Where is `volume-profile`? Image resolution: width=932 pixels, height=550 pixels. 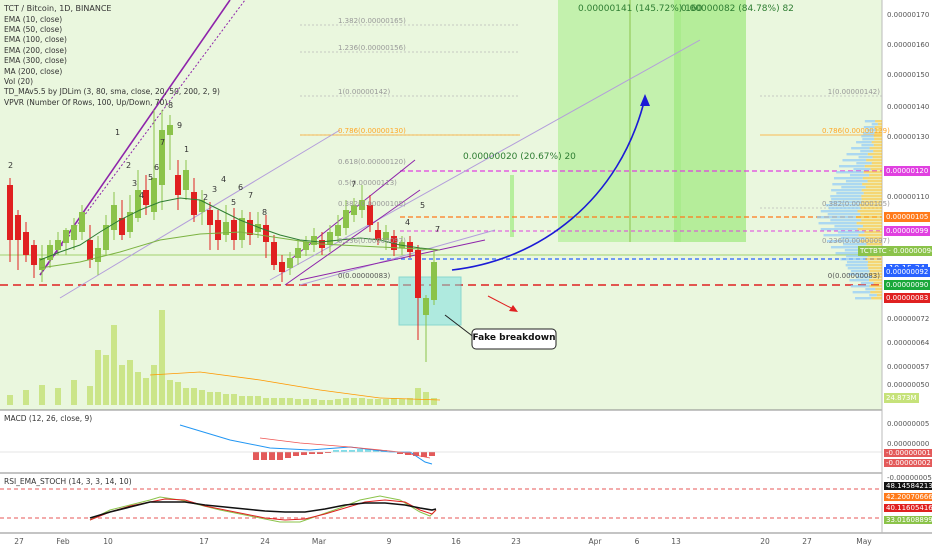 volume-profile is located at coordinates (849, 210).